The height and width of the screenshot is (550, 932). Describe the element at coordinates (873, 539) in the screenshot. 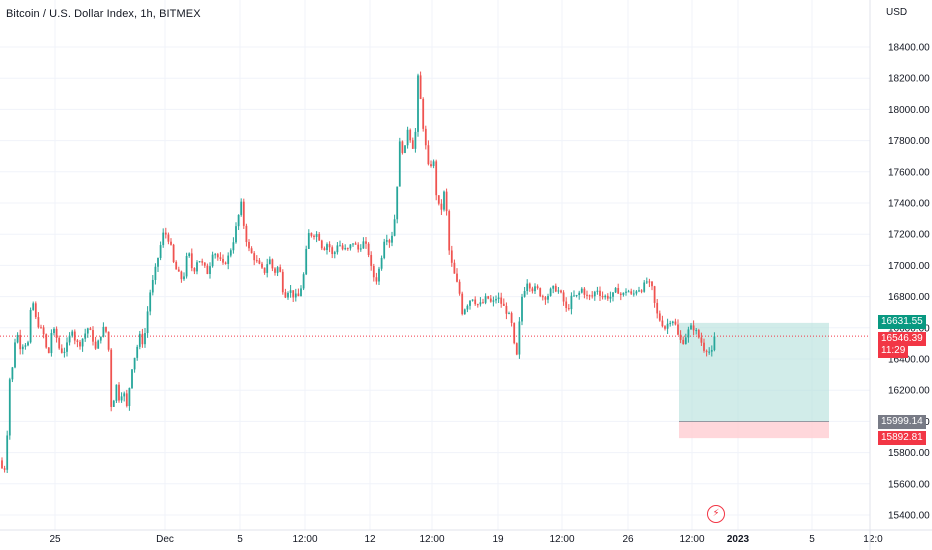

I see `x-tick-label: 12:0` at that location.